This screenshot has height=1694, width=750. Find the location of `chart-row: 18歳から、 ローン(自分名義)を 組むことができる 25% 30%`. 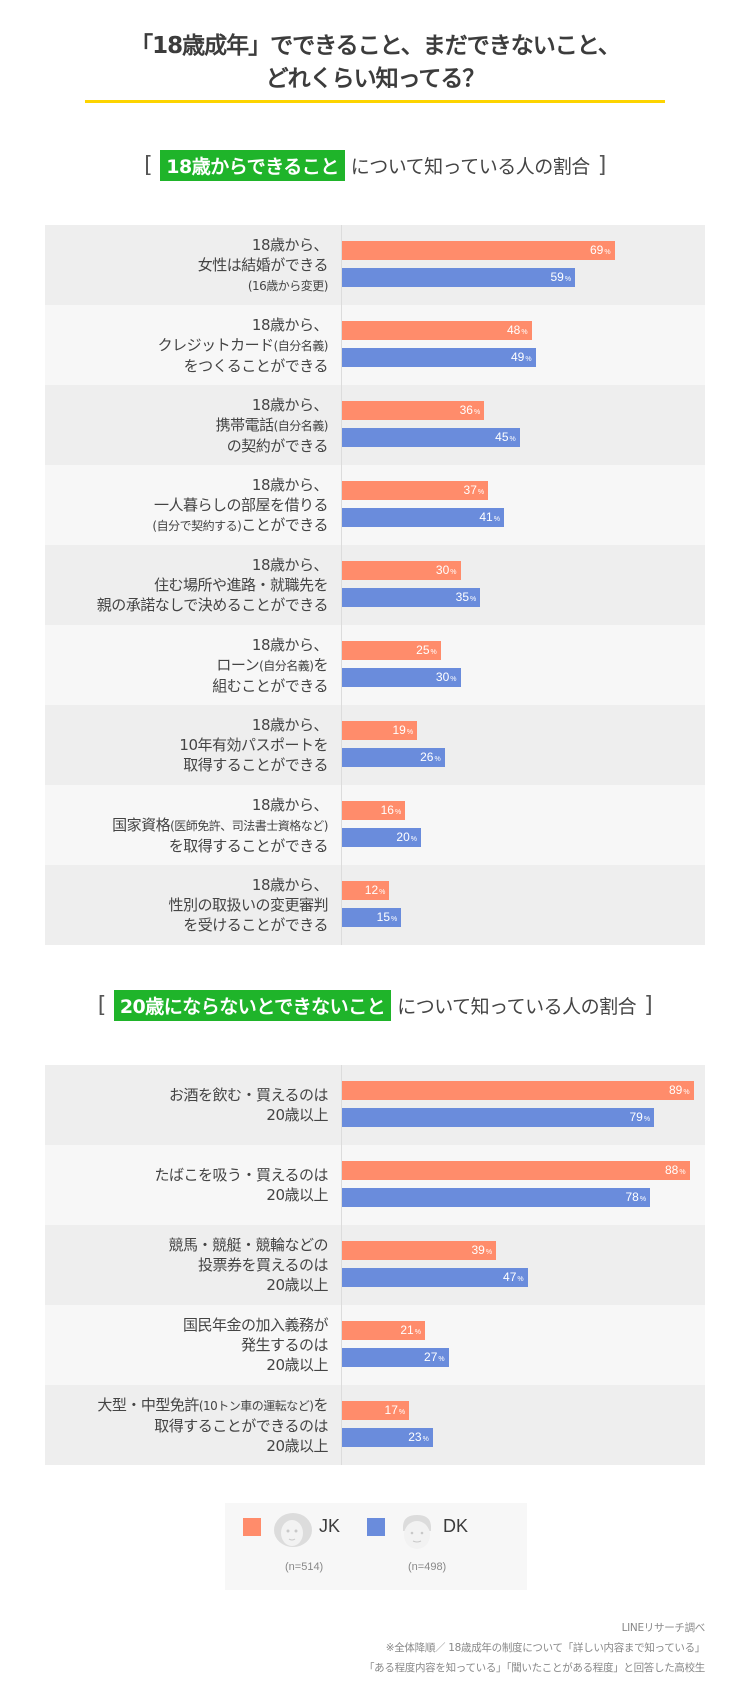

chart-row: 18歳から、 ローン(自分名義)を 組むことができる 25% 30% is located at coordinates (375, 665).